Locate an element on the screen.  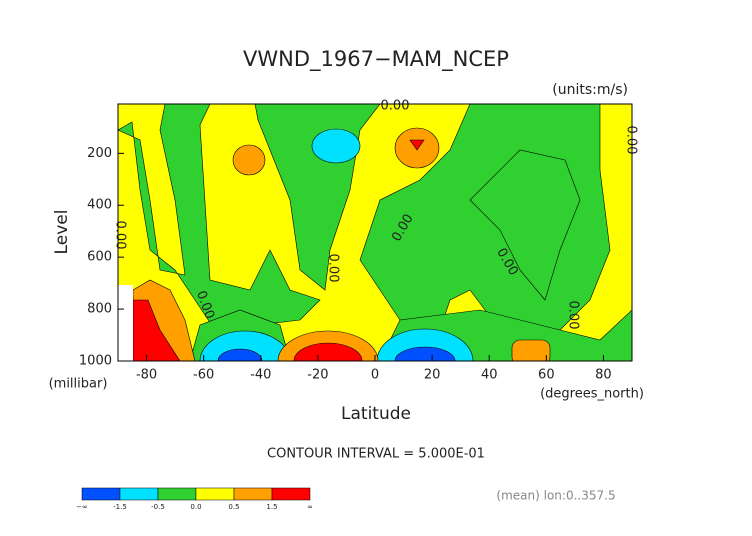
x-tick-label: -40 is located at coordinates (260, 375).